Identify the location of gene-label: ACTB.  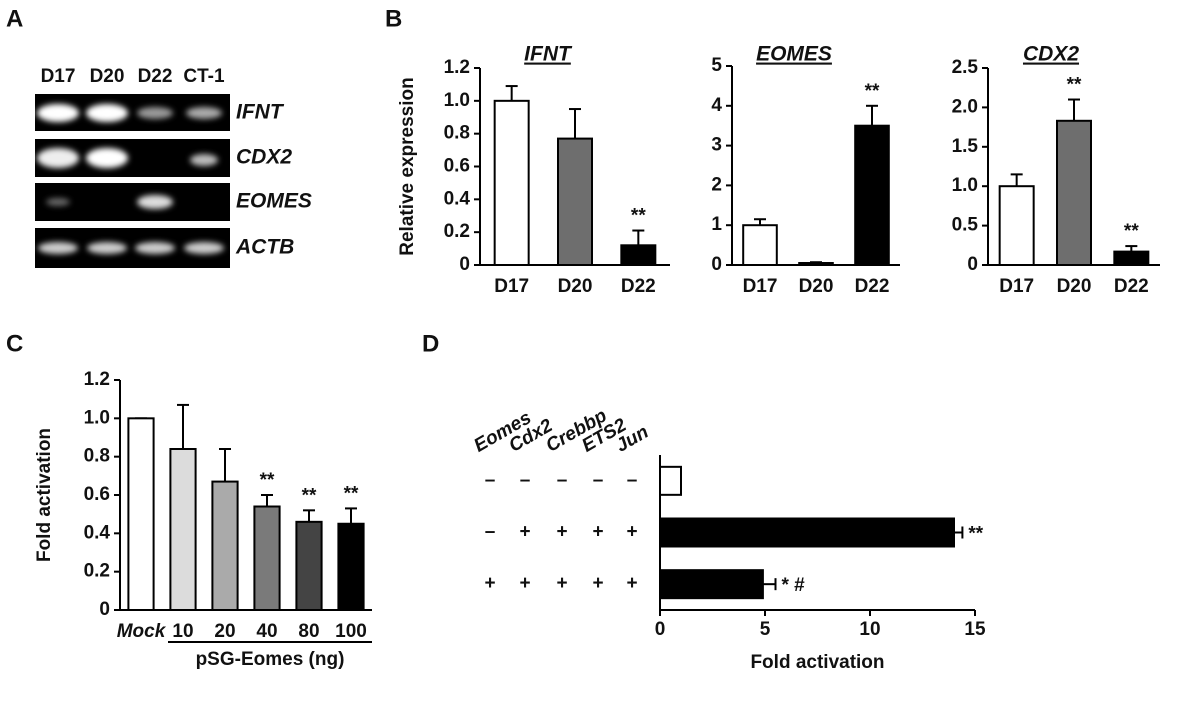
(264, 247).